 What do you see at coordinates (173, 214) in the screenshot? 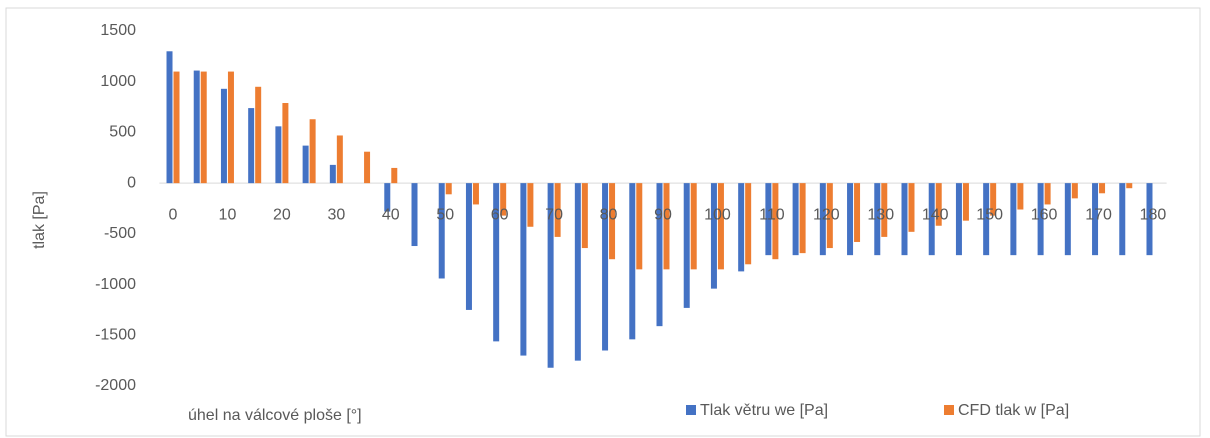
I see `x-tick-label: 0` at bounding box center [173, 214].